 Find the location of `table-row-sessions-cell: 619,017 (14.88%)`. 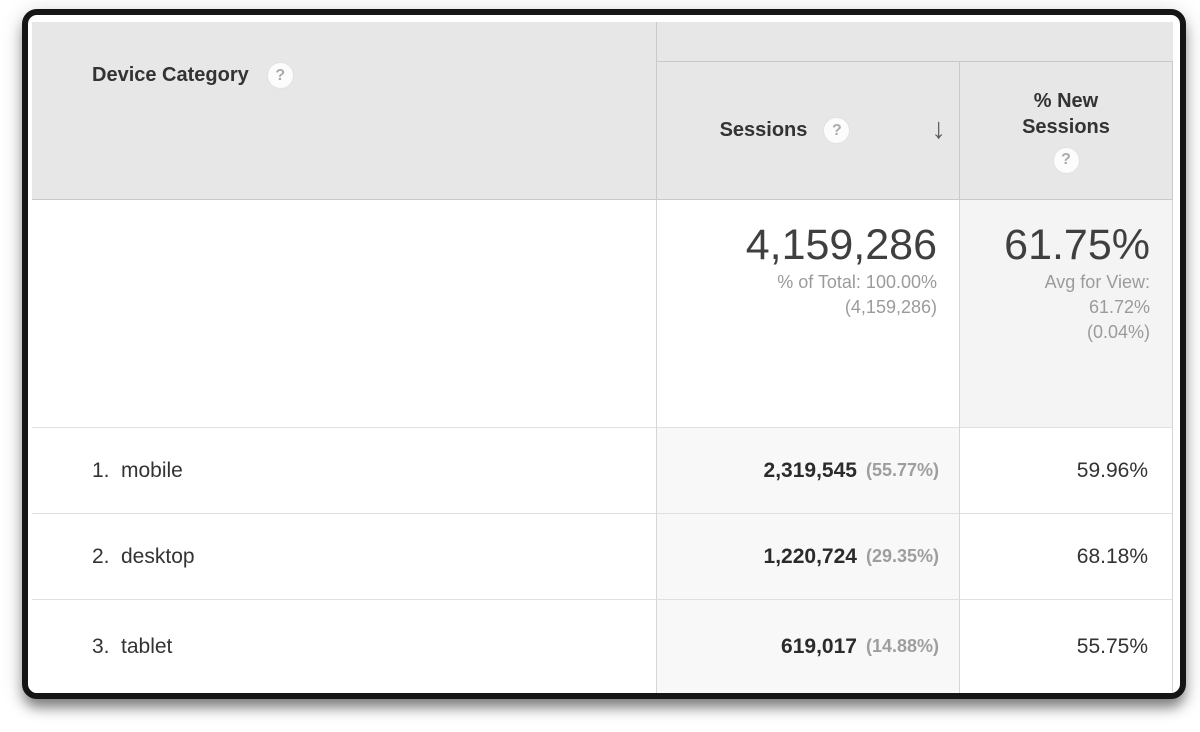

table-row-sessions-cell: 619,017 (14.88%) is located at coordinates (808, 646).